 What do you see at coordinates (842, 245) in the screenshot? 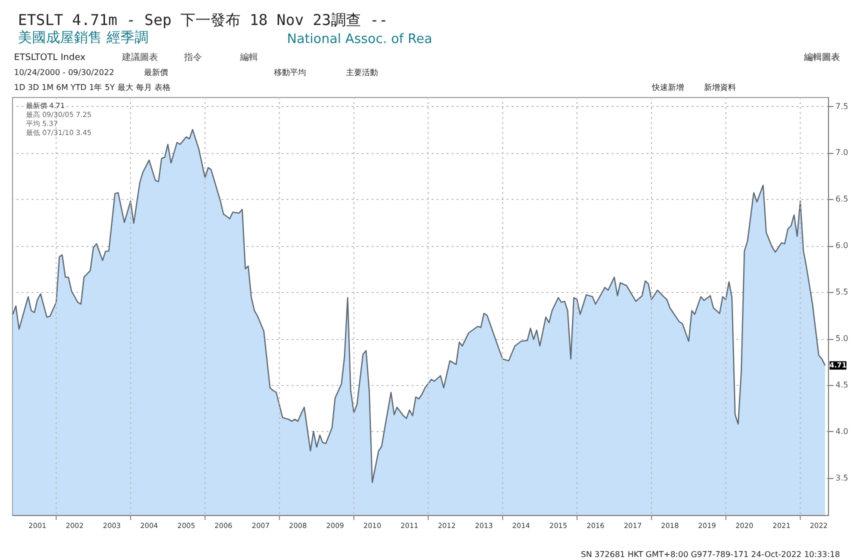
I see `y-tick-label: 6.0` at bounding box center [842, 245].